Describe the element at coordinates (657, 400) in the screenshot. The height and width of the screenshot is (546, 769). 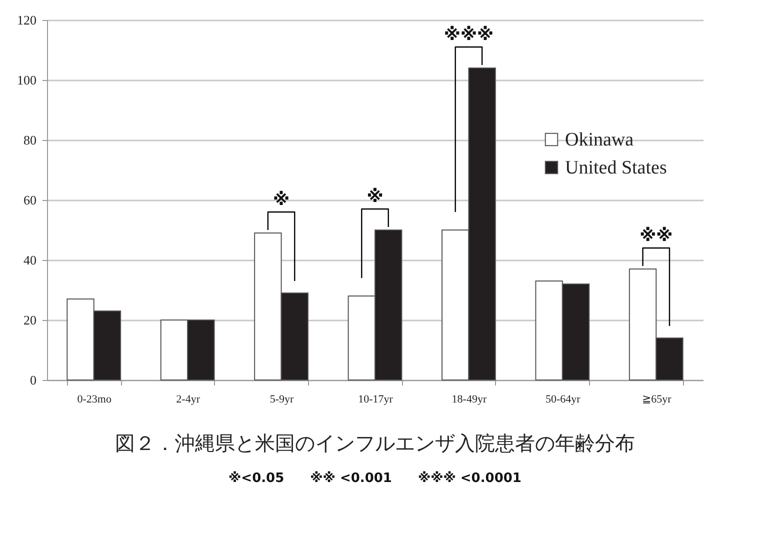
I see `x-tick-label: ≧65yr` at that location.